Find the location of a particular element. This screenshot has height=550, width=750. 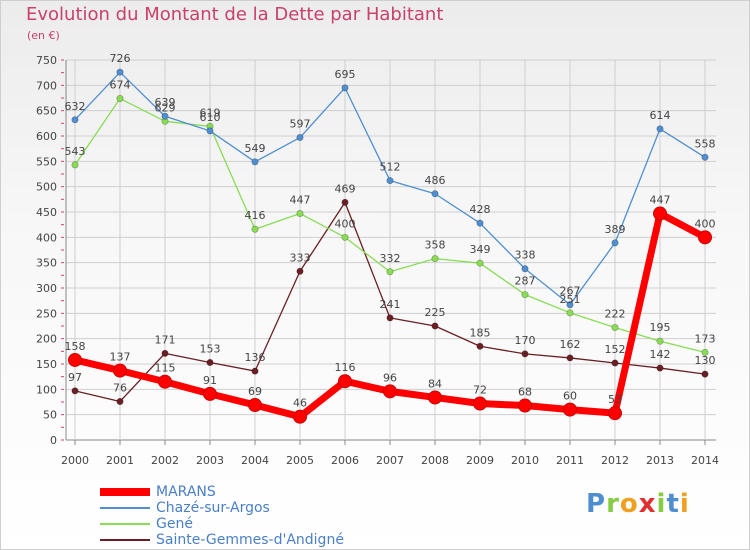

data-label: 726 is located at coordinates (120, 58).